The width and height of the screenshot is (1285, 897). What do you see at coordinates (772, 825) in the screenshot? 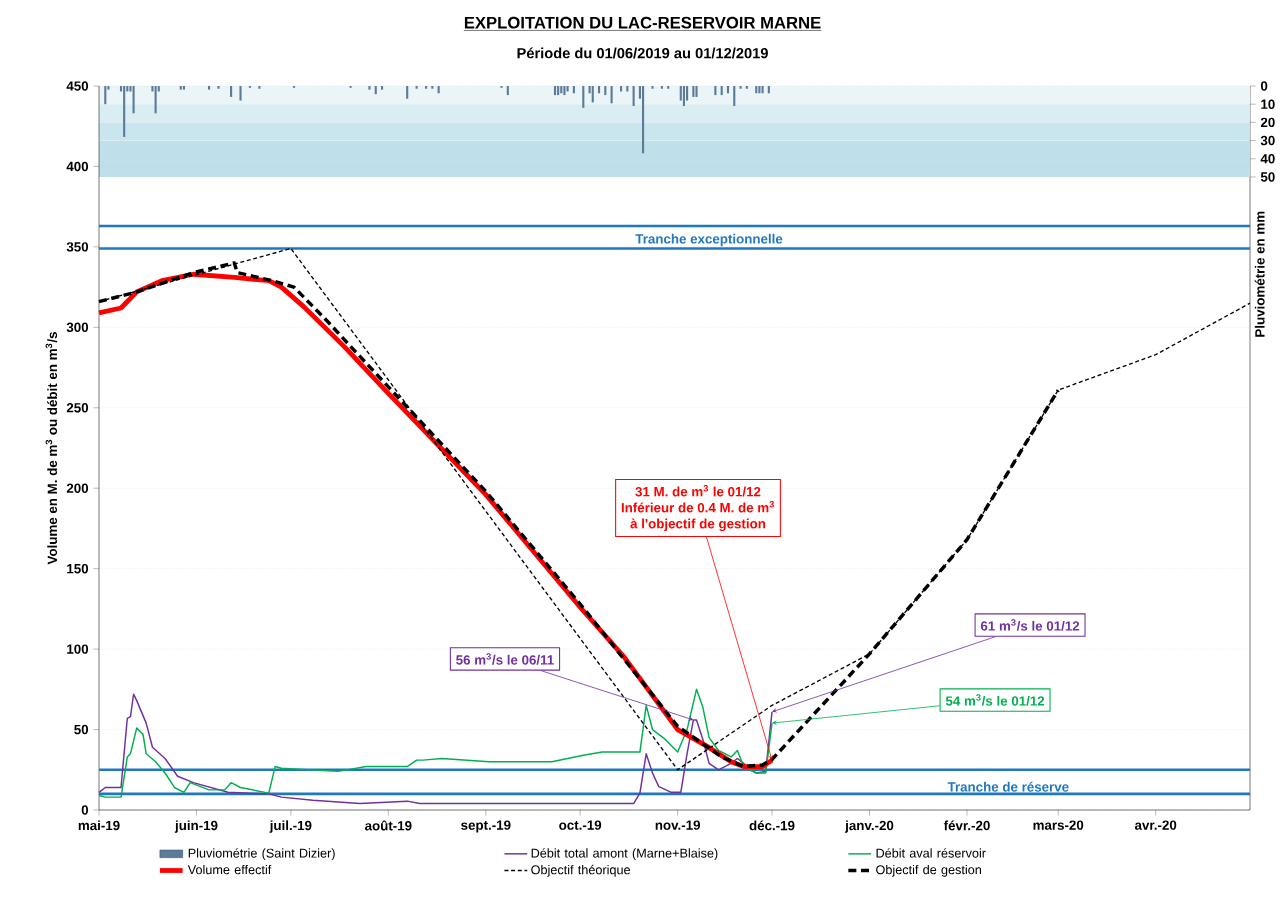
I see `x-tick-label: déc.-19` at bounding box center [772, 825].